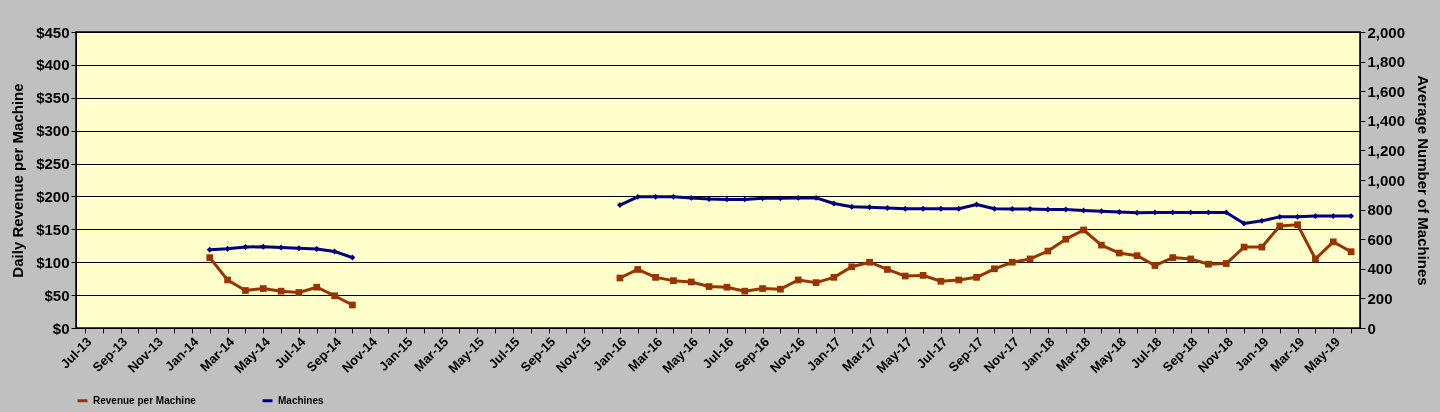 The width and height of the screenshot is (1440, 412). Describe the element at coordinates (1386, 121) in the screenshot. I see `y2-tick-label: 1,400` at that location.